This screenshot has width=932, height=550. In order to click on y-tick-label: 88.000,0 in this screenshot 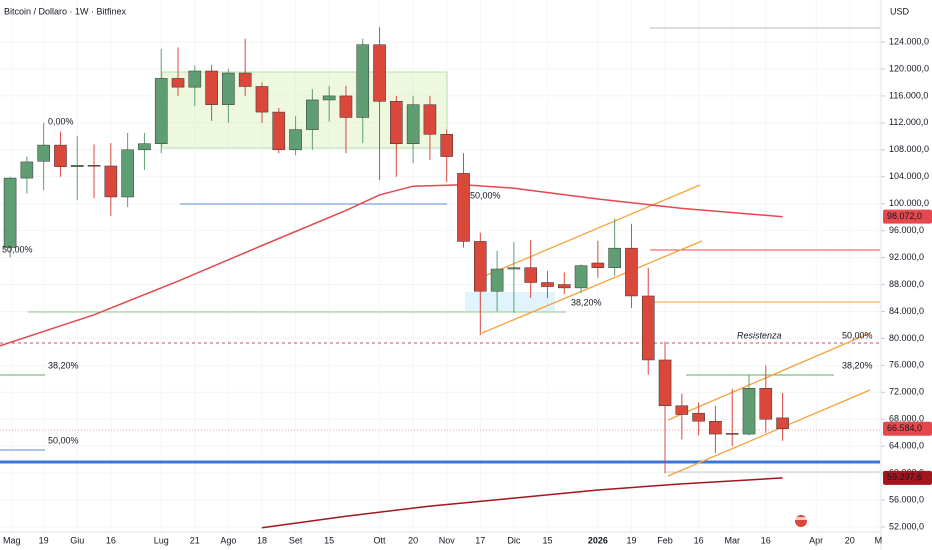, I will do `click(906, 284)`.